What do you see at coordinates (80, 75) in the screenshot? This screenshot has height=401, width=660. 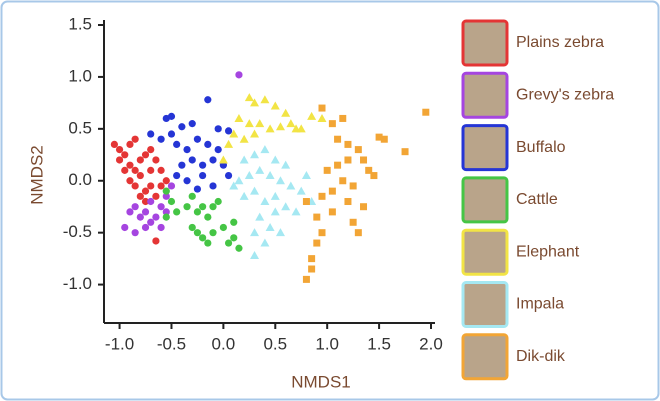 I see `y-tick-label: 1.0` at bounding box center [80, 75].